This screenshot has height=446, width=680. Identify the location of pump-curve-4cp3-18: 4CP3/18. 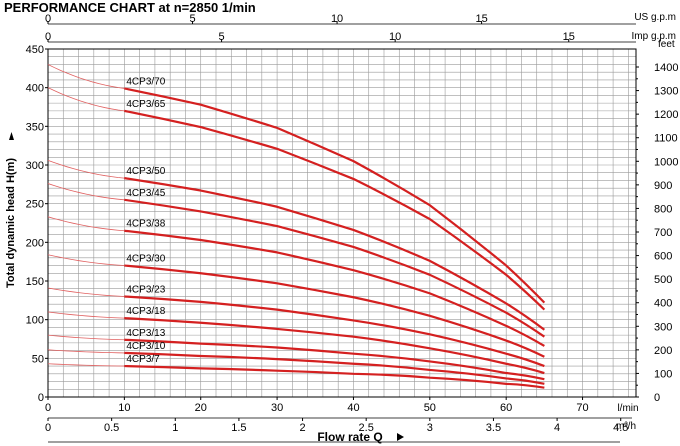
(296, 340).